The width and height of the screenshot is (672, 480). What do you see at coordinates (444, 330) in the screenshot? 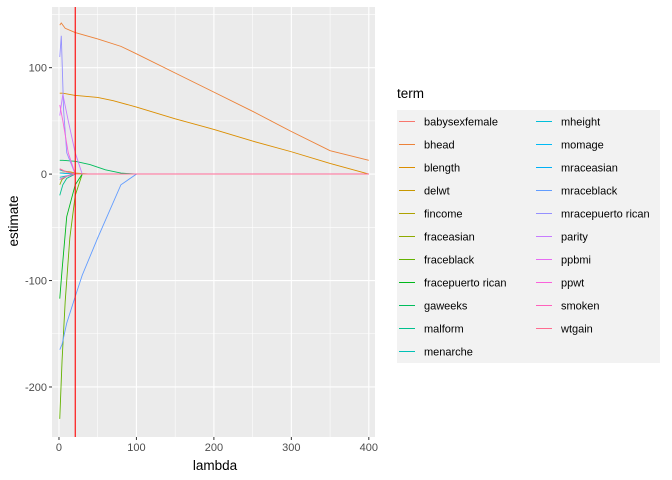
I see `legend-label: malform` at bounding box center [444, 330].